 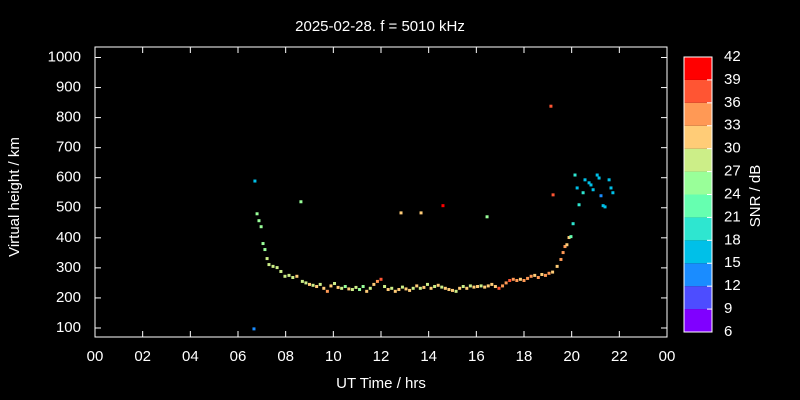 I want to click on colorbar-tick-label: 27, so click(x=732, y=171).